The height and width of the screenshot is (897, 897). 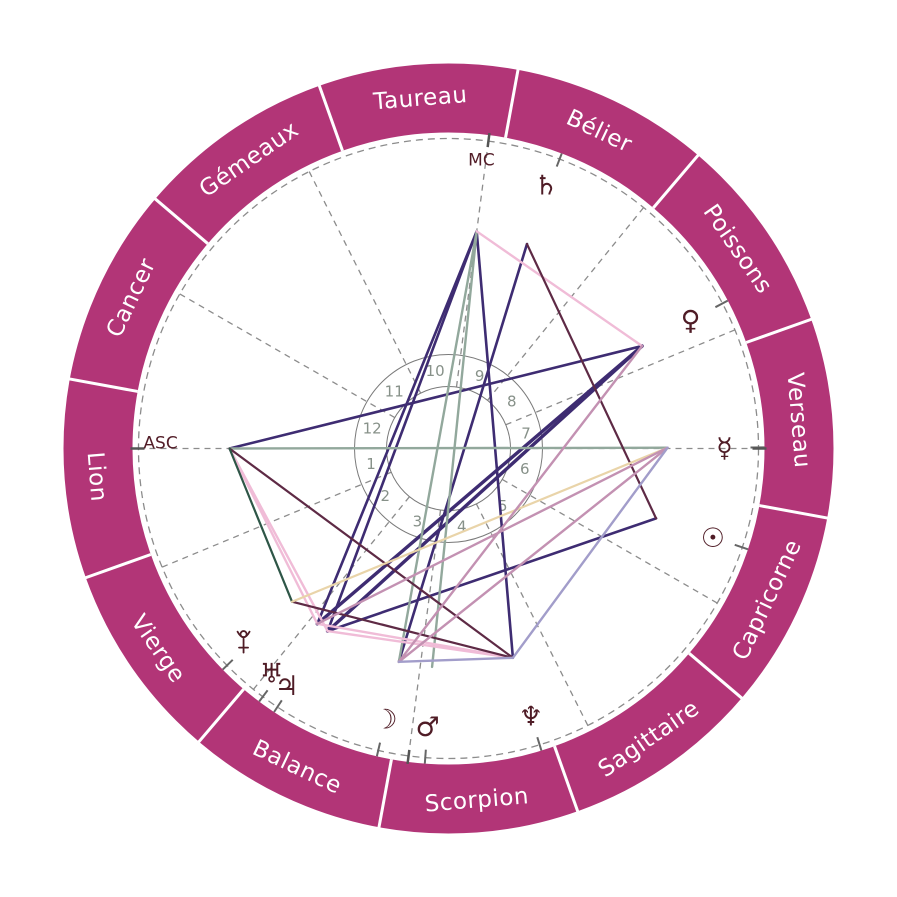 What do you see at coordinates (531, 717) in the screenshot?
I see `planet-neptune-icon: ♆` at bounding box center [531, 717].